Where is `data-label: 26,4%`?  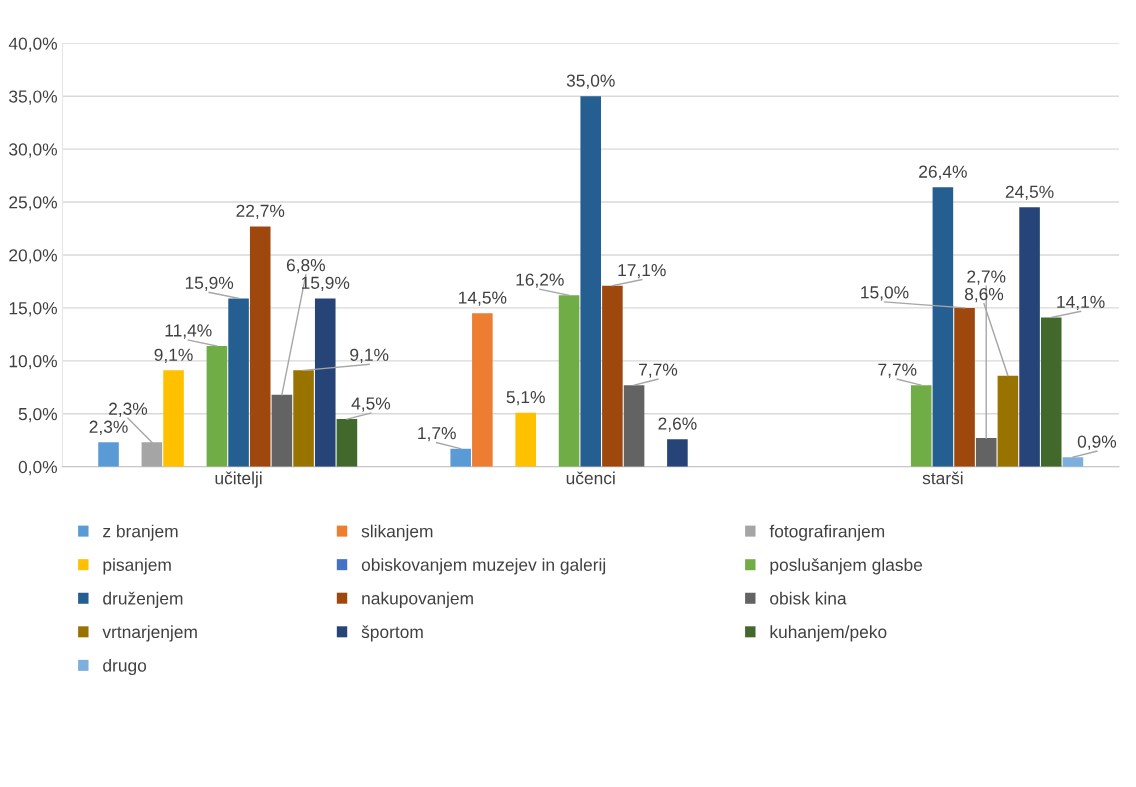 data-label: 26,4% is located at coordinates (943, 172).